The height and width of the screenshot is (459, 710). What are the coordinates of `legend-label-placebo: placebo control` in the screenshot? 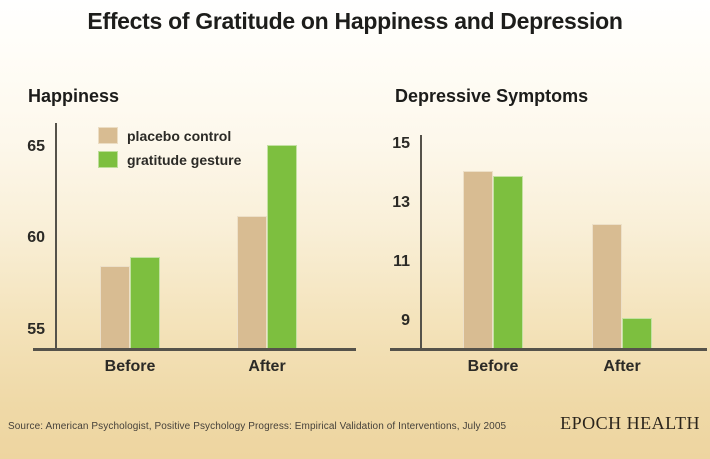 It's located at (179, 135).